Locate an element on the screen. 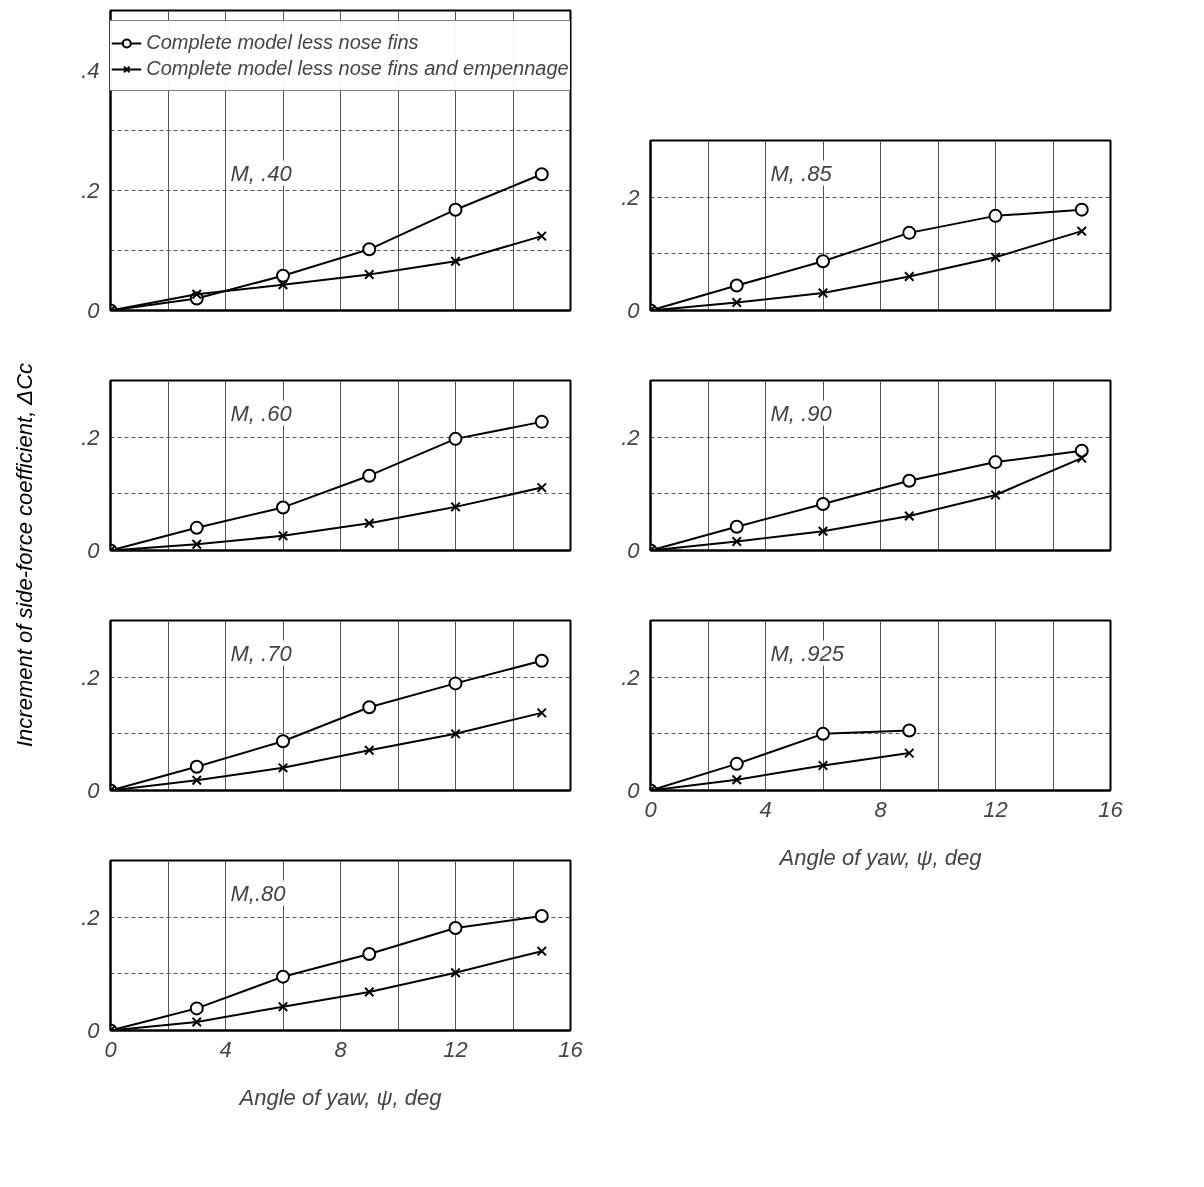 The height and width of the screenshot is (1187, 1204). text: M, .925 is located at coordinates (807, 653).